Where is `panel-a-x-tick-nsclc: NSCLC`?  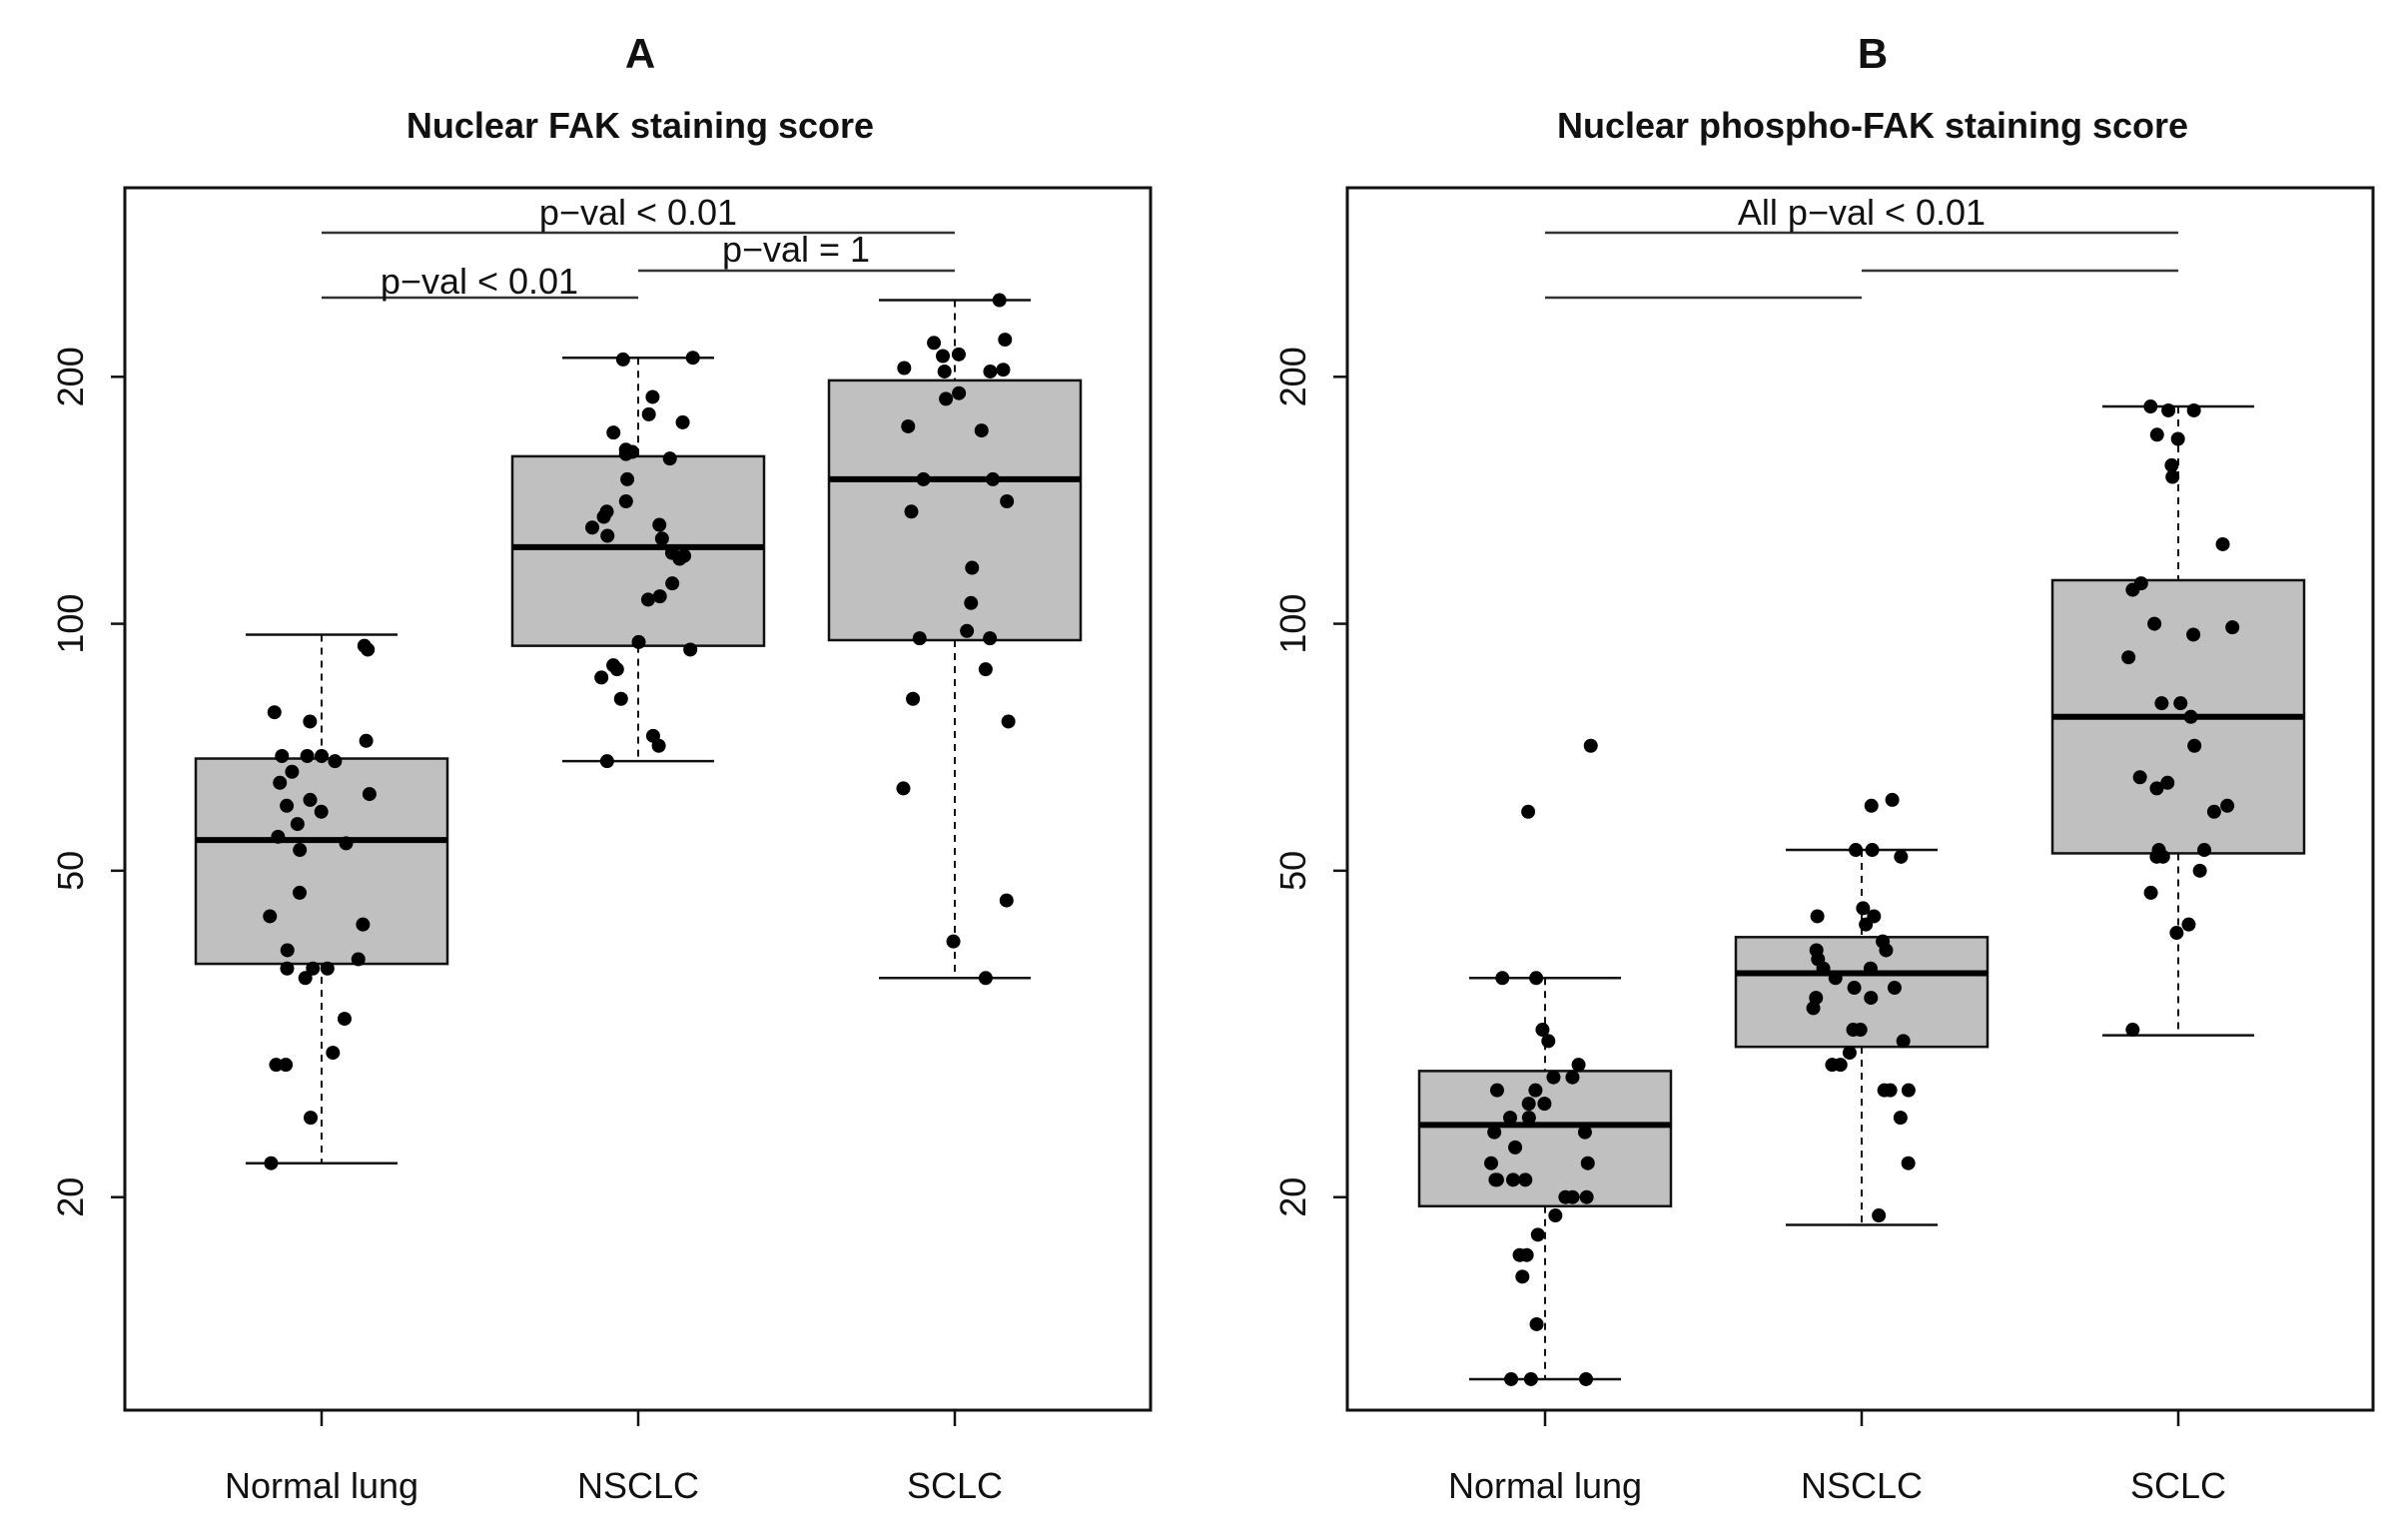 panel-a-x-tick-nsclc: NSCLC is located at coordinates (638, 1486).